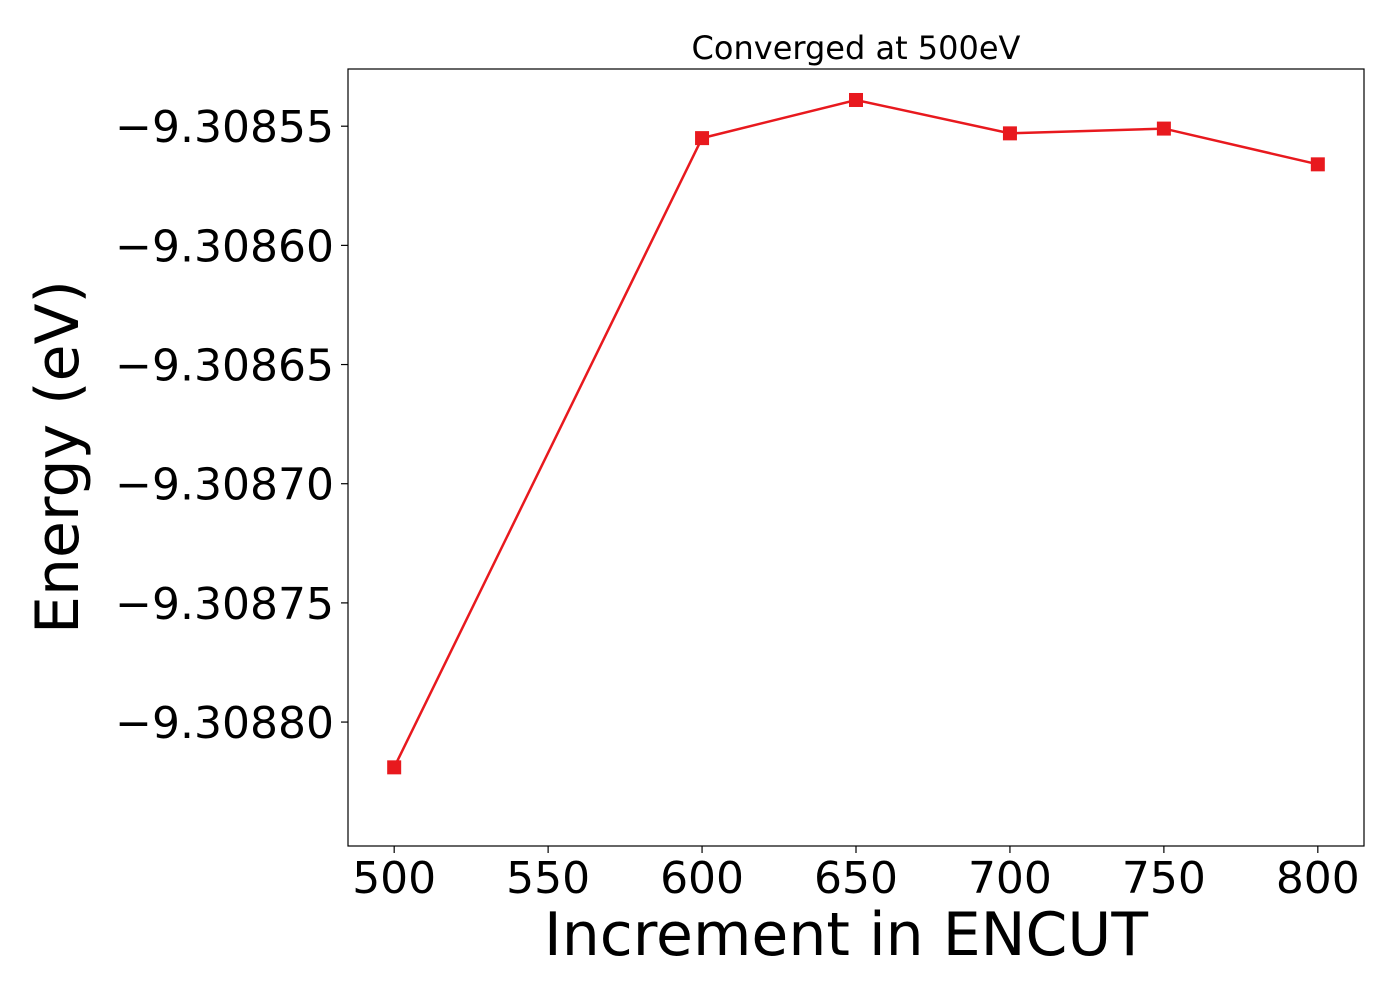  I want to click on y-tick-label: −9.30860, so click(224, 246).